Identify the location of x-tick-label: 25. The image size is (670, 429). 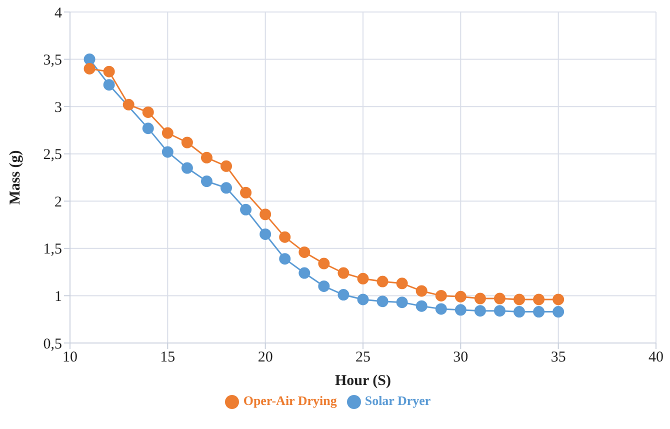
(363, 358).